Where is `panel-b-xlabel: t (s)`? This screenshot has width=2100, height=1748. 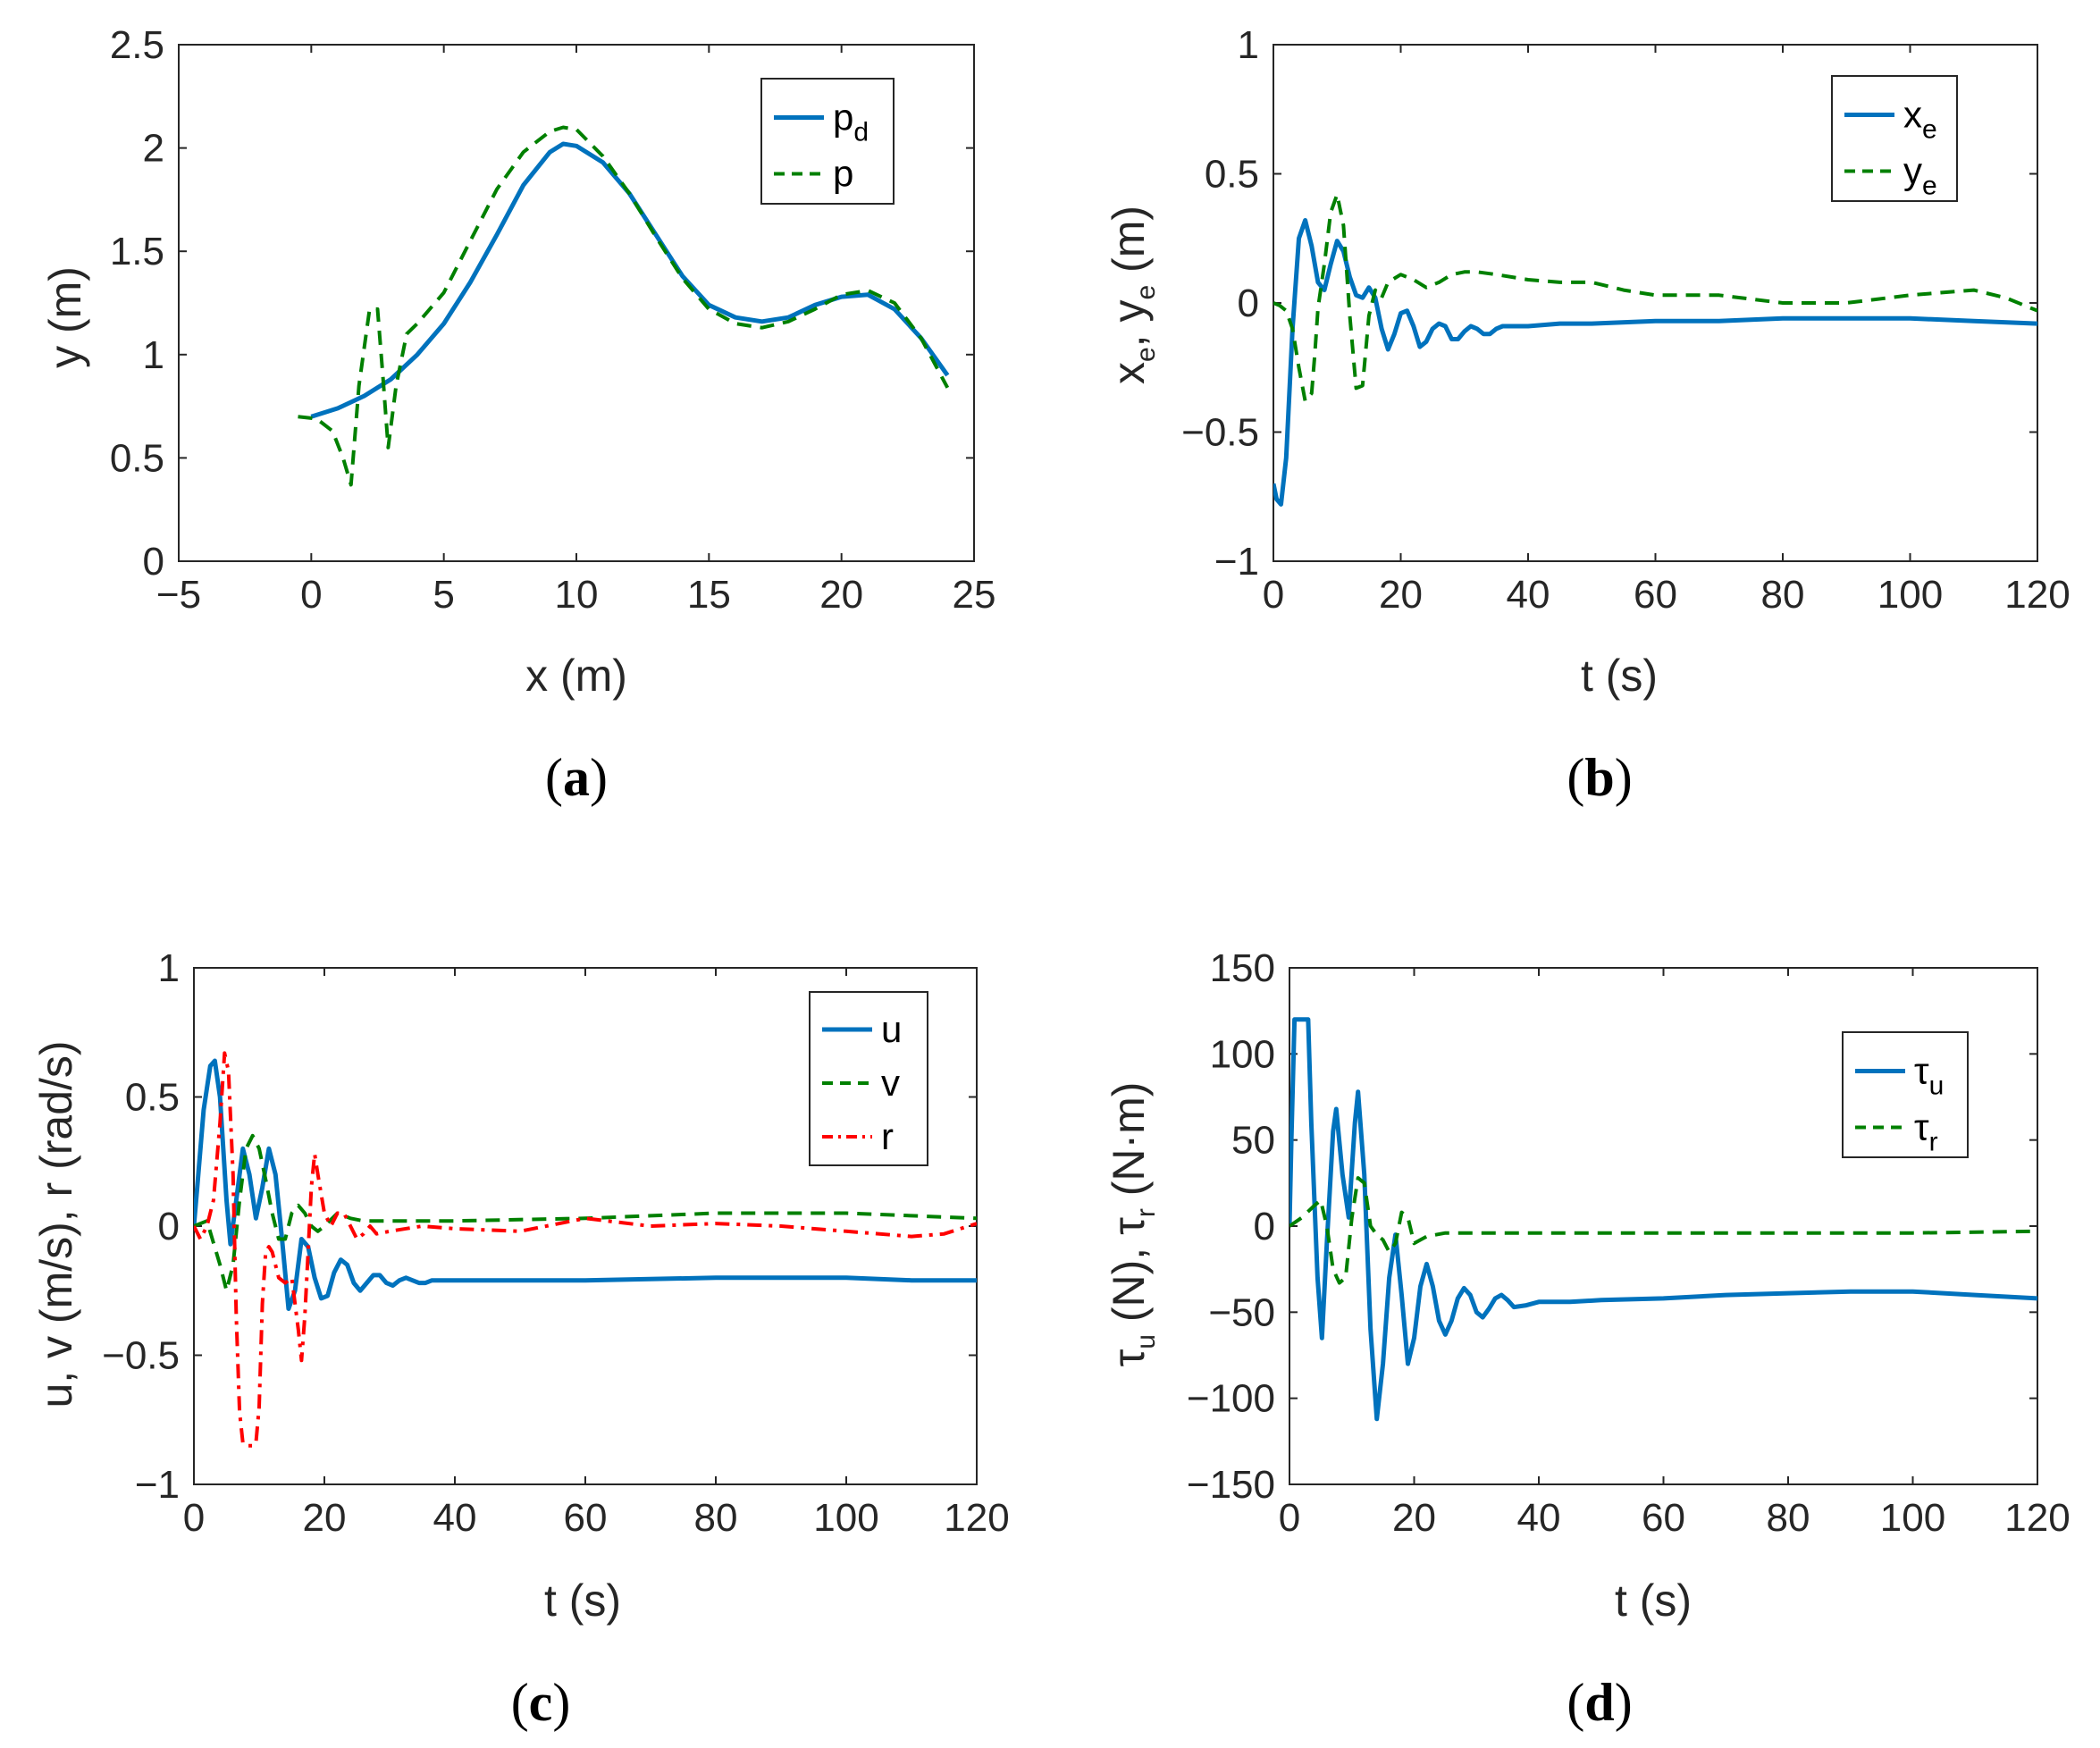
panel-b-xlabel: t (s) is located at coordinates (1619, 676).